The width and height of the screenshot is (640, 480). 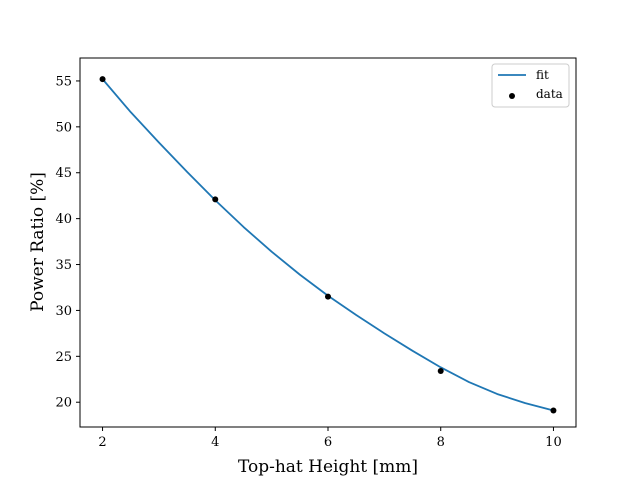 I want to click on y-axis-label: Power Ratio [%], so click(x=38, y=242).